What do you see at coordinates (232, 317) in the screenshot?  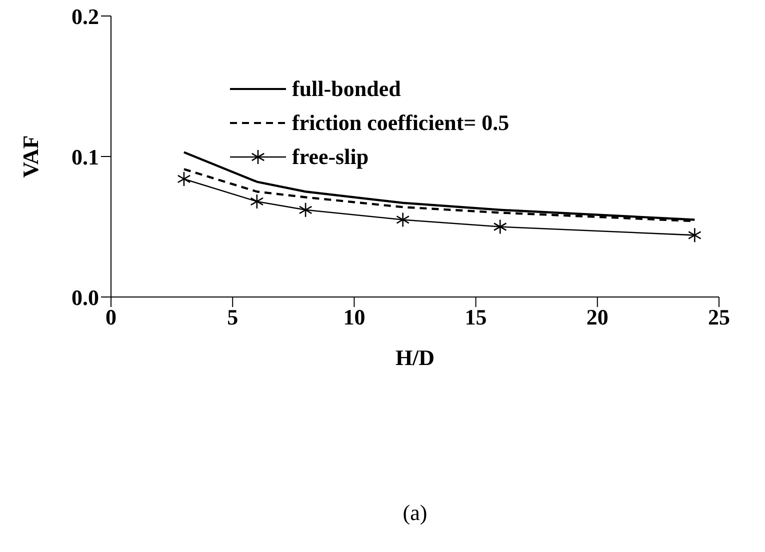 I see `x-tick-label: 5` at bounding box center [232, 317].